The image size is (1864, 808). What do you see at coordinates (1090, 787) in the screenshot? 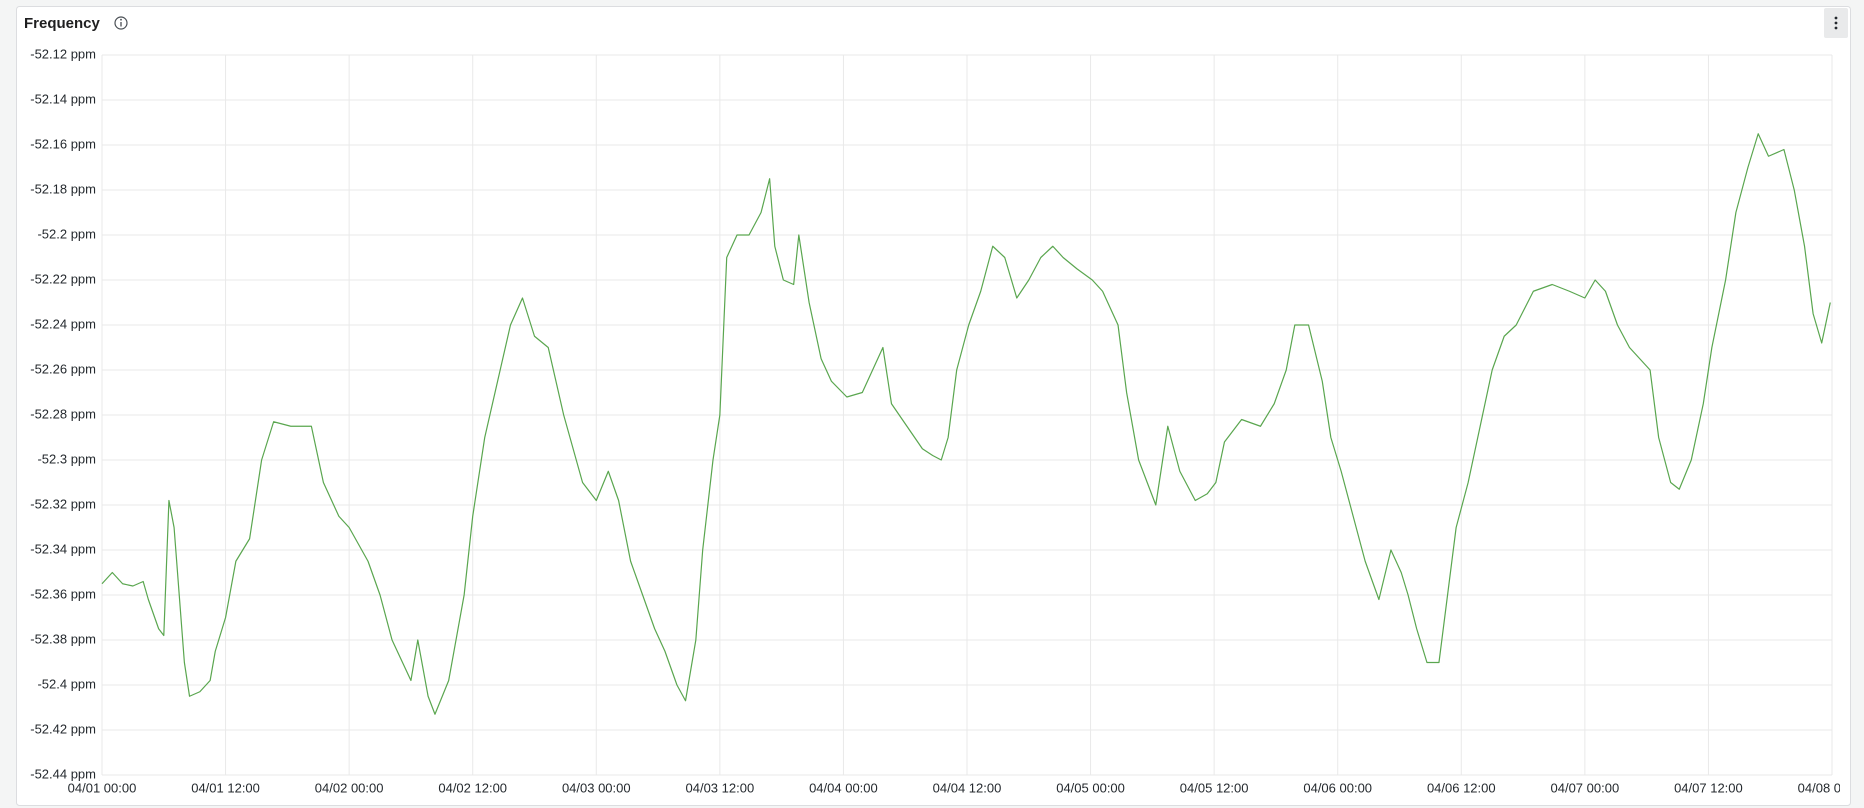
I see `x-tick-label: 04/05 00:00` at bounding box center [1090, 787].